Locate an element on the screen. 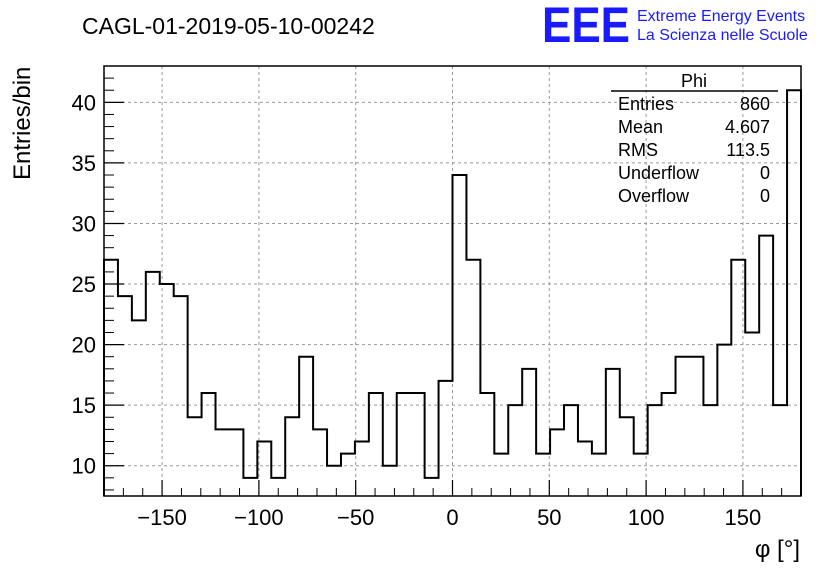 The height and width of the screenshot is (572, 836). stats-row-label: Mean is located at coordinates (640, 127).